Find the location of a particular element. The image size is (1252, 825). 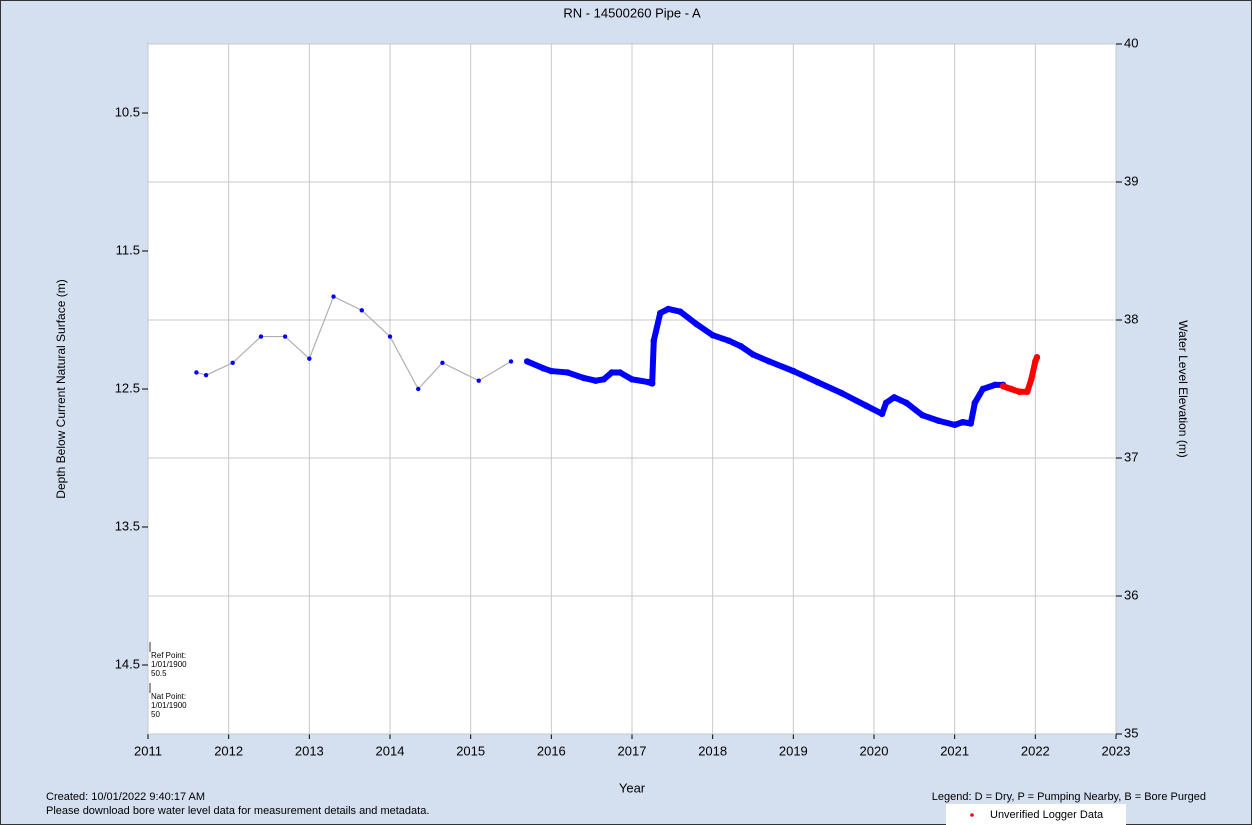

y2-tick-label: 40 is located at coordinates (1131, 42).